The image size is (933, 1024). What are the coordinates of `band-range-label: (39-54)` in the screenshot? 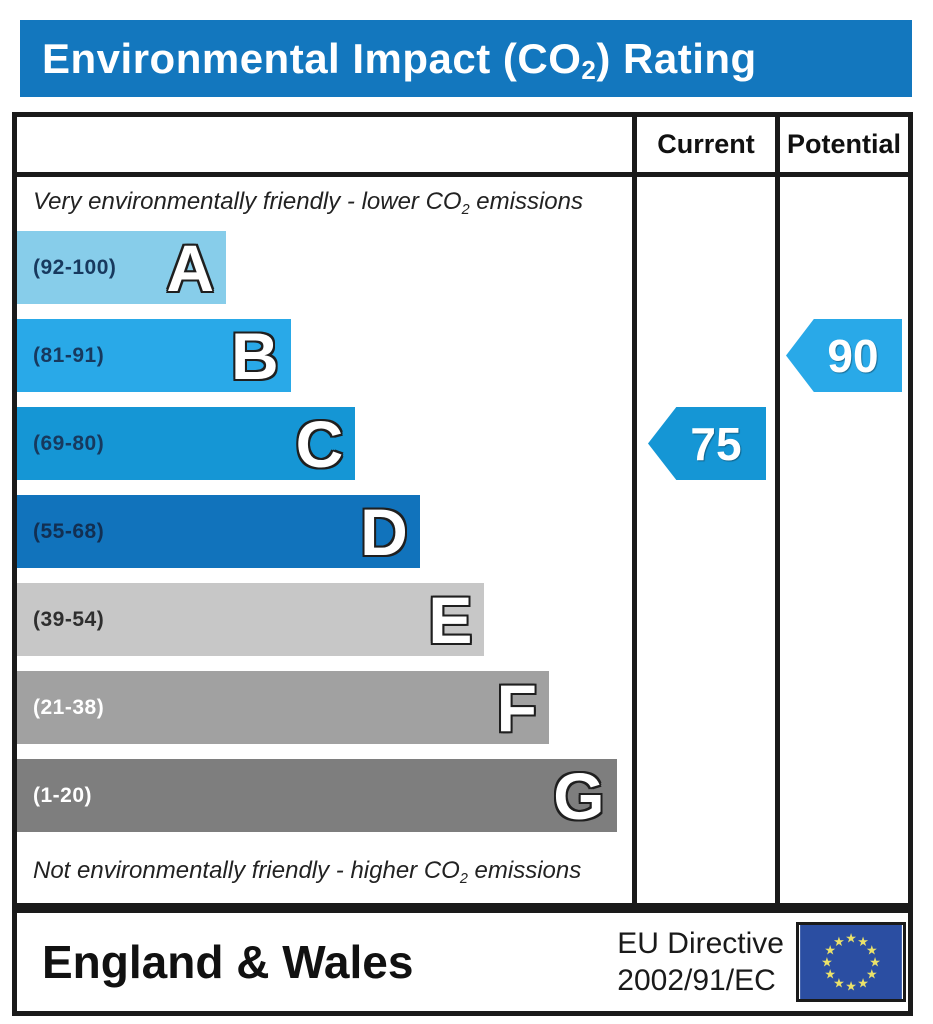 It's located at (69, 619).